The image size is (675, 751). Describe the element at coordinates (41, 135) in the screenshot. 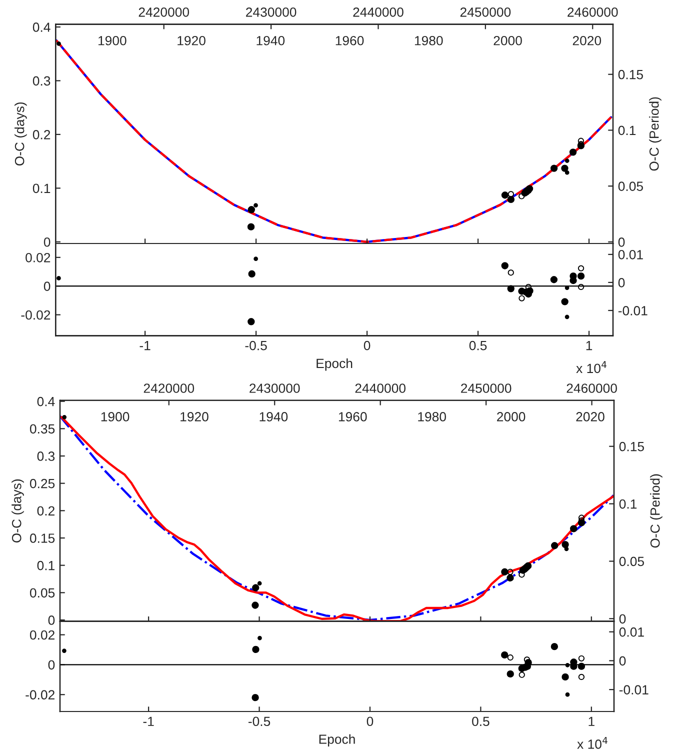

I see `y-tick-label: 0.2` at that location.